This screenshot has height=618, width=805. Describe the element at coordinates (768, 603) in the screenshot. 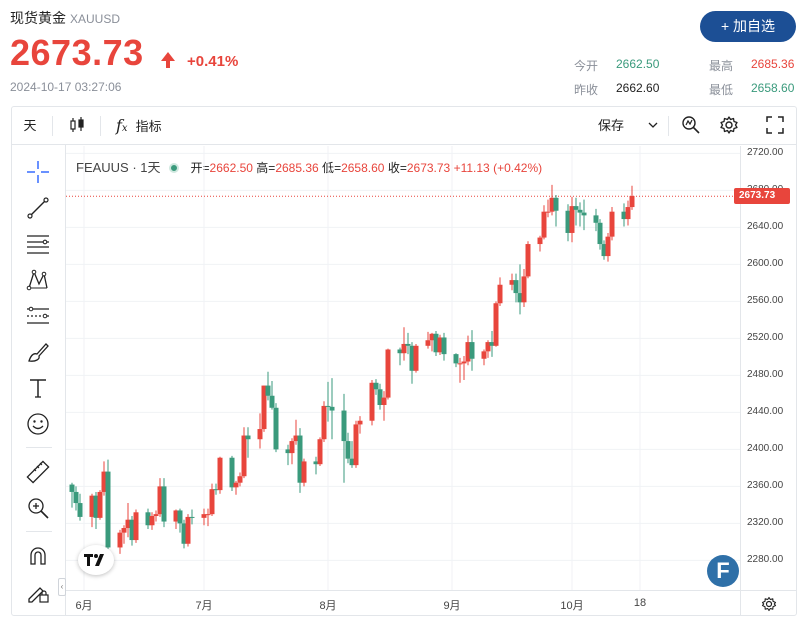

I see `axis-settings-icon` at that location.